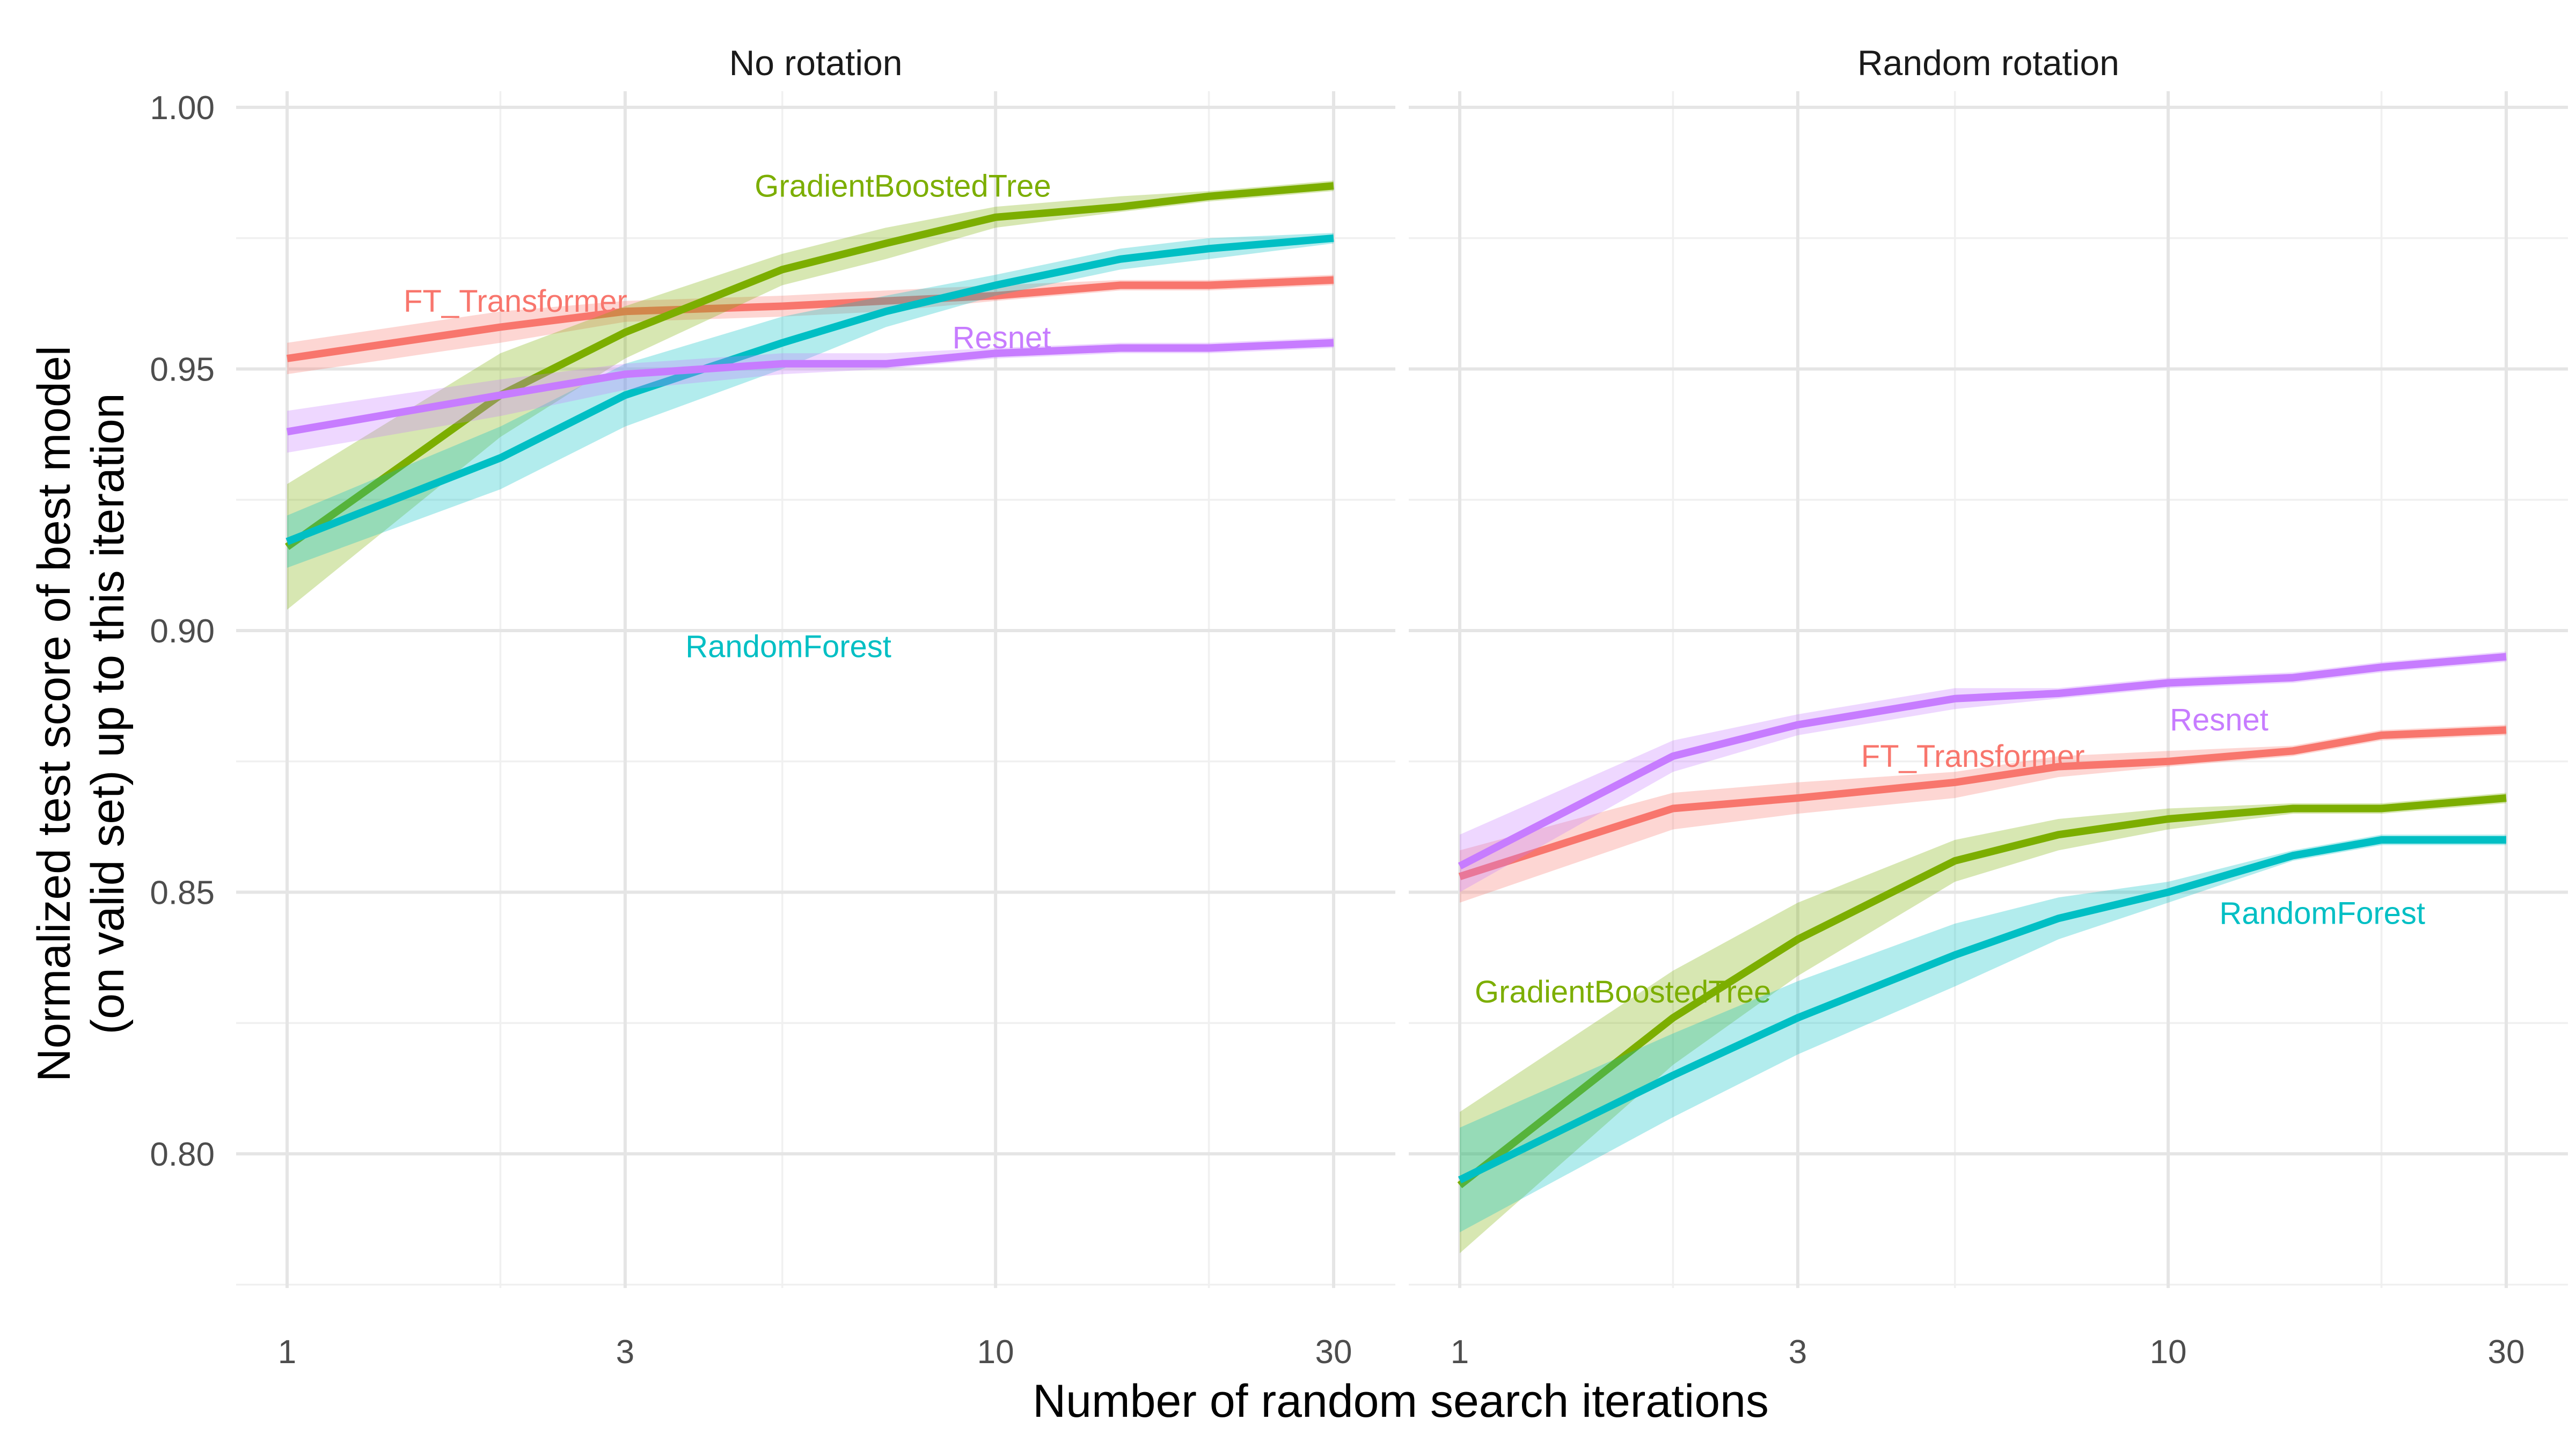 The height and width of the screenshot is (1449, 2576). What do you see at coordinates (182, 1154) in the screenshot?
I see `y-tick-label: 0.80` at bounding box center [182, 1154].